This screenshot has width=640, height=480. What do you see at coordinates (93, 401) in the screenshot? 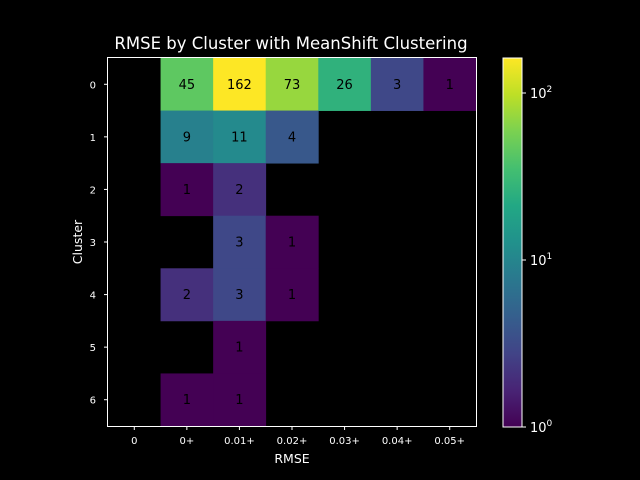
I see `y-tick-label: 6` at bounding box center [93, 401].